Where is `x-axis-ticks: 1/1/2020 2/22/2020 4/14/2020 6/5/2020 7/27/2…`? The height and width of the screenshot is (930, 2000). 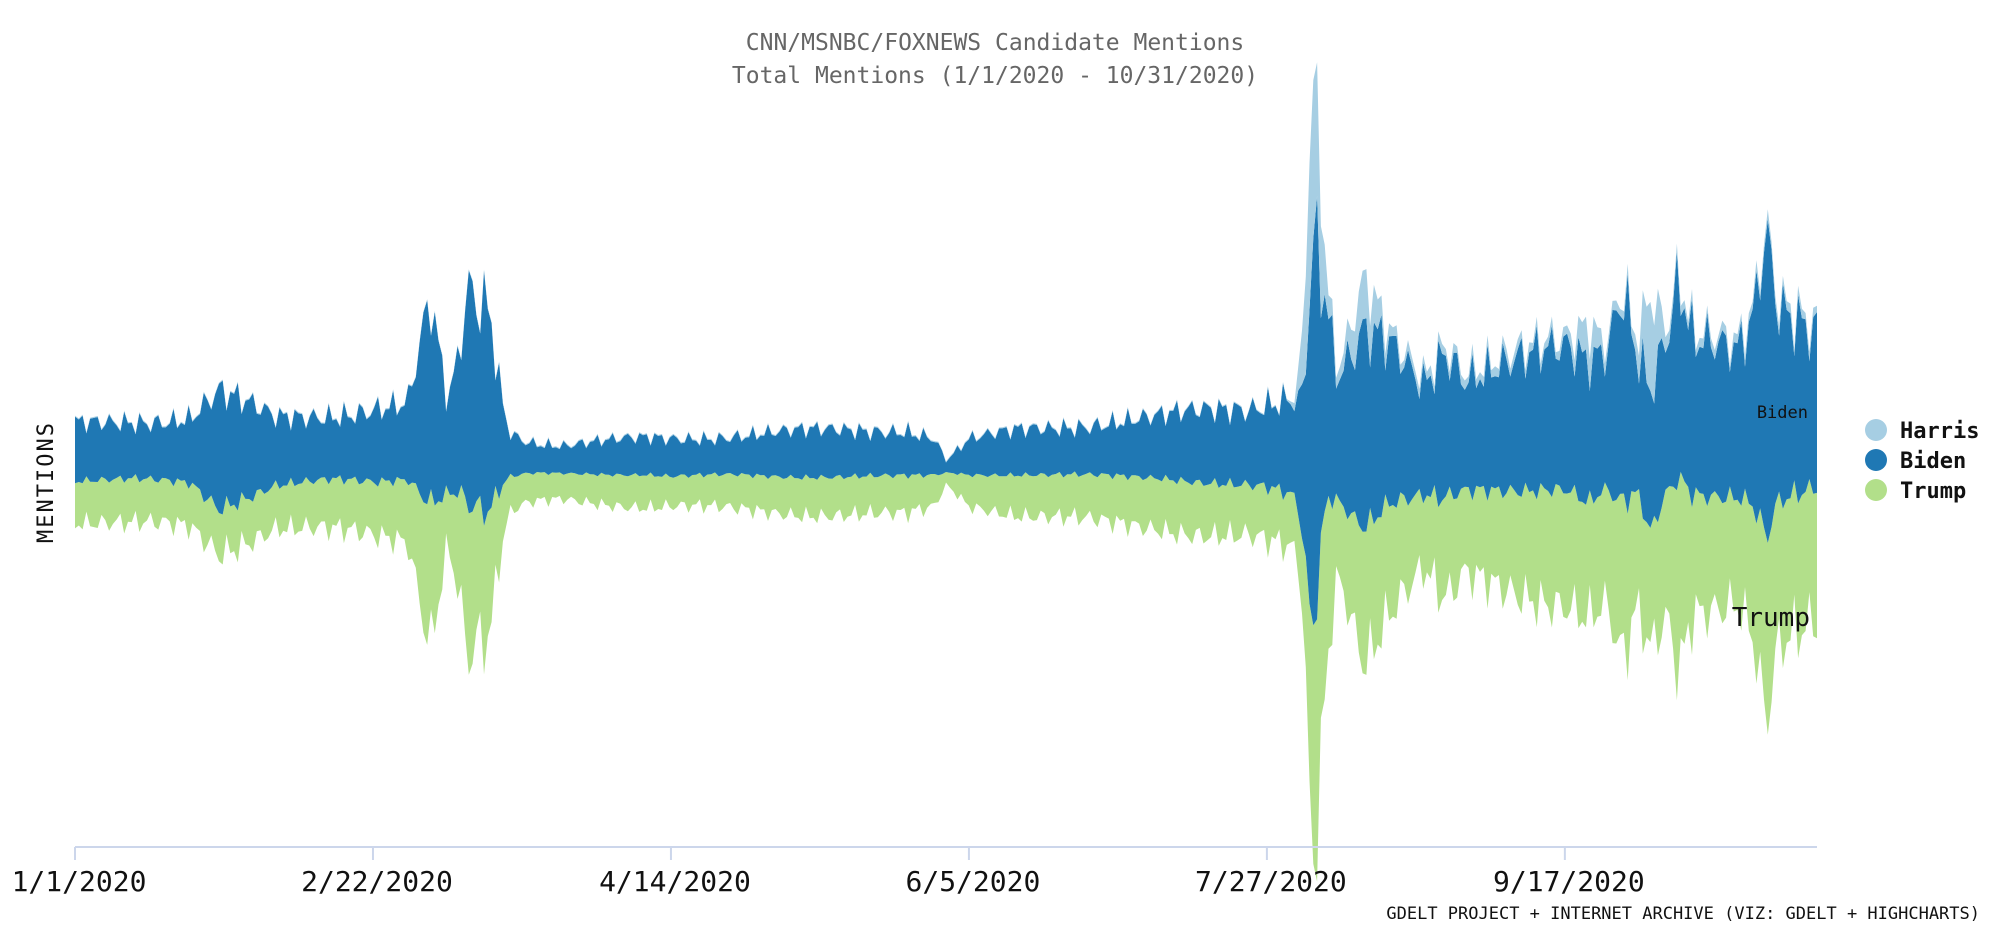
x-axis-ticks: 1/1/2020 2/22/2020 4/14/2020 6/5/2020 7/27/2… is located at coordinates (828, 872).